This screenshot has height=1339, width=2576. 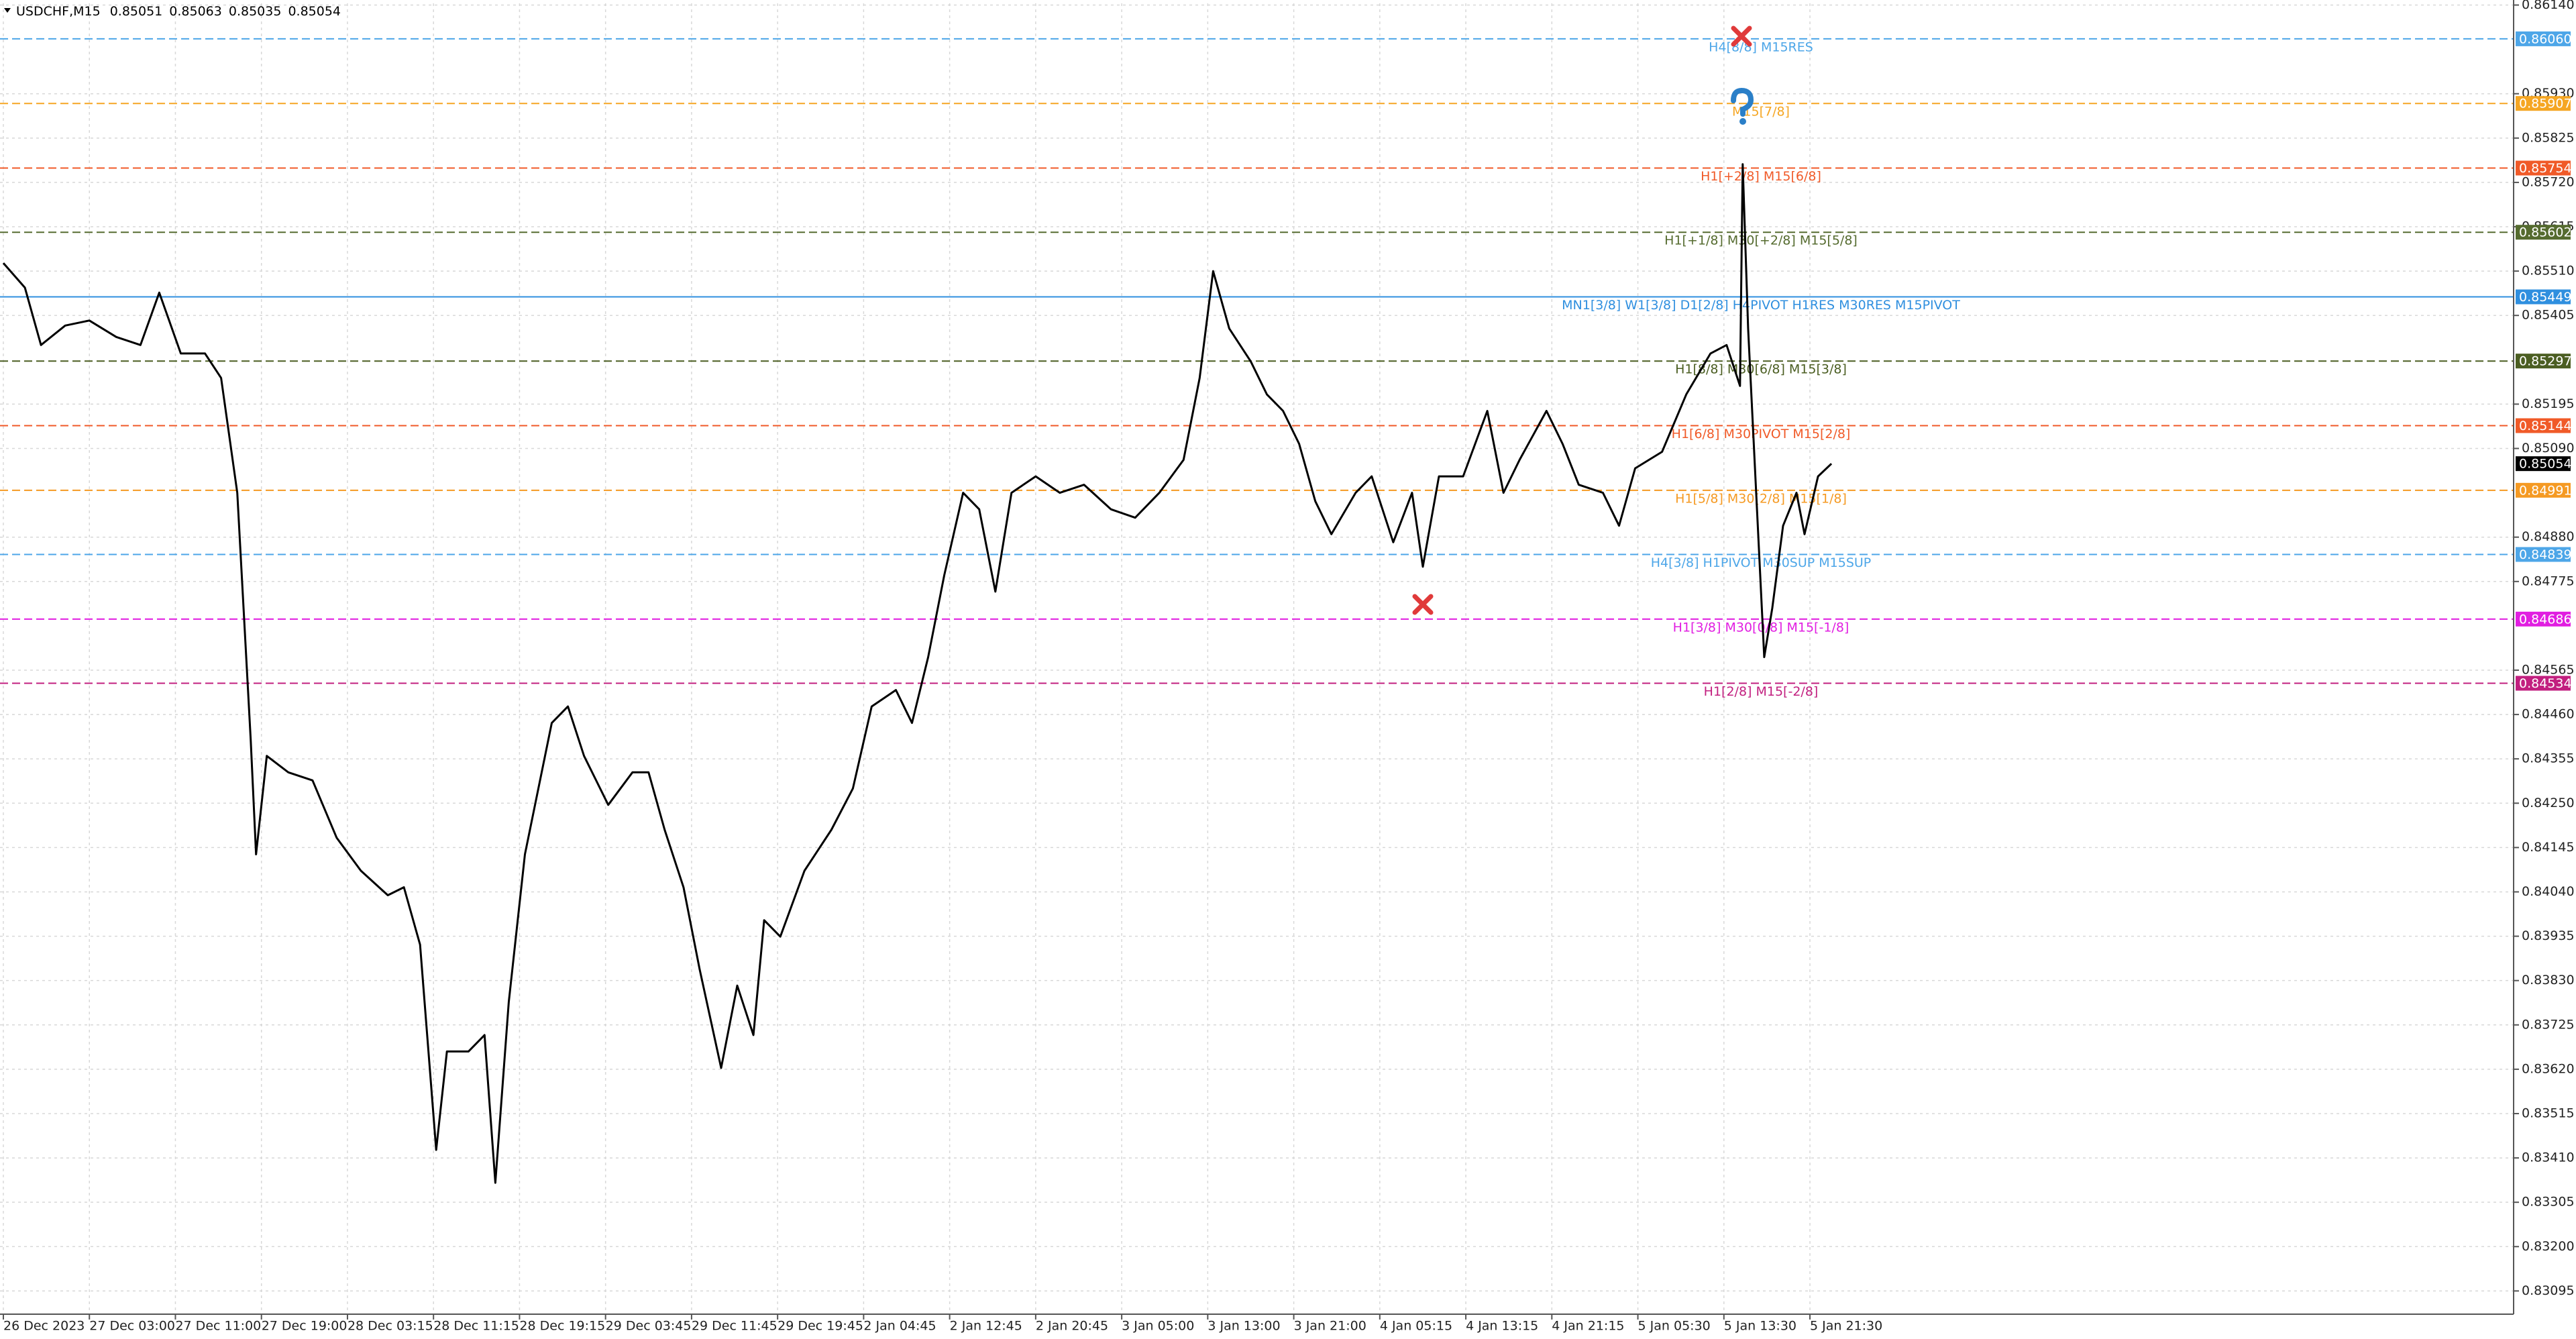 I want to click on level-price-label: 0.85754, so click(x=2545, y=168).